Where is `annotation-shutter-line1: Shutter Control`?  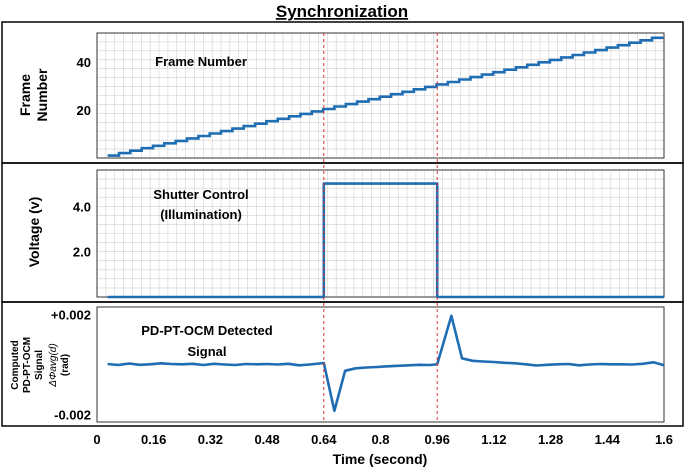
annotation-shutter-line1: Shutter Control is located at coordinates (200, 194).